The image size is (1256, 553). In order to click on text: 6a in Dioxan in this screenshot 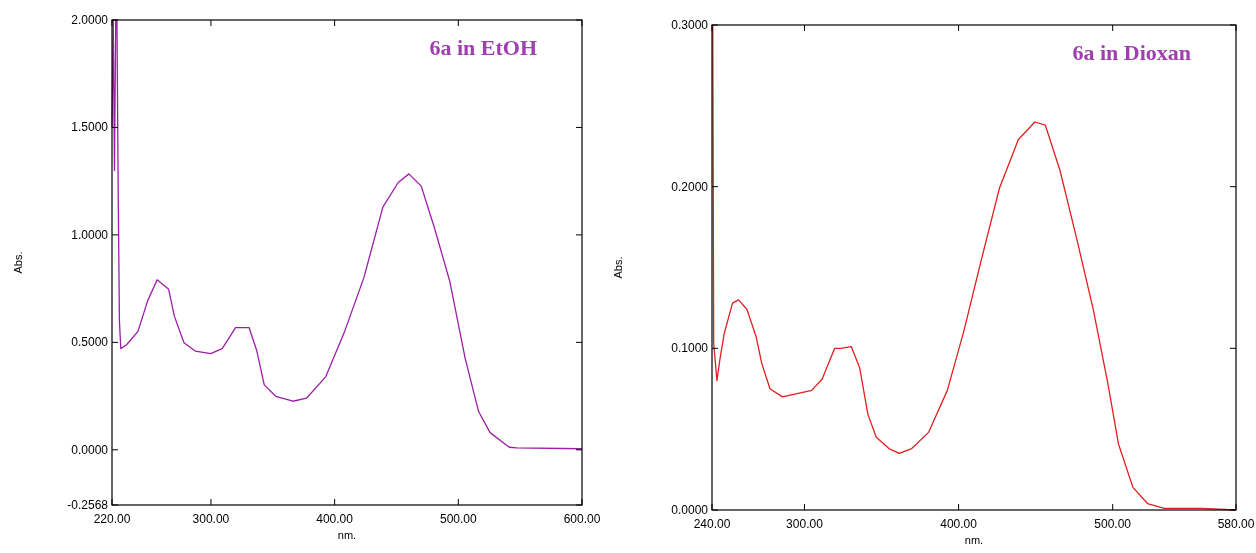, I will do `click(1131, 52)`.